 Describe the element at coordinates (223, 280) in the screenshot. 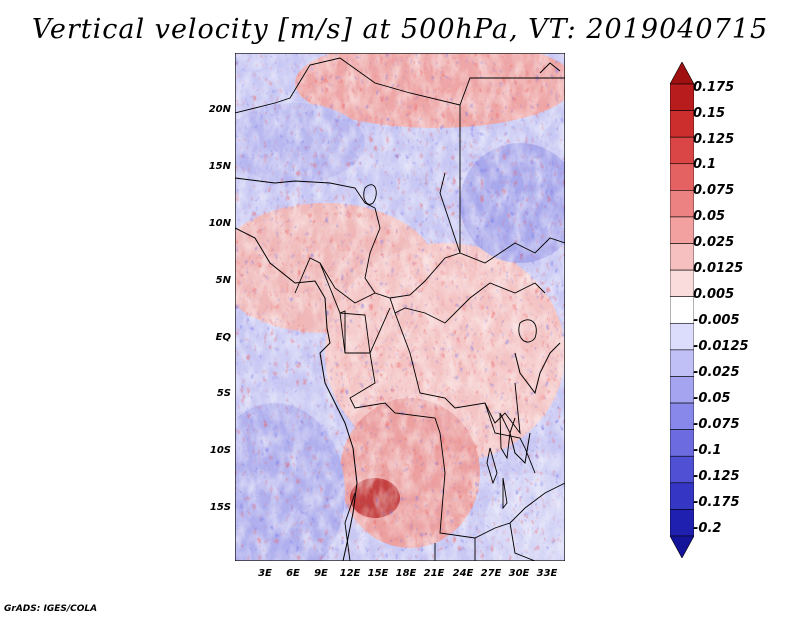

I see `lat-label: 5N` at that location.